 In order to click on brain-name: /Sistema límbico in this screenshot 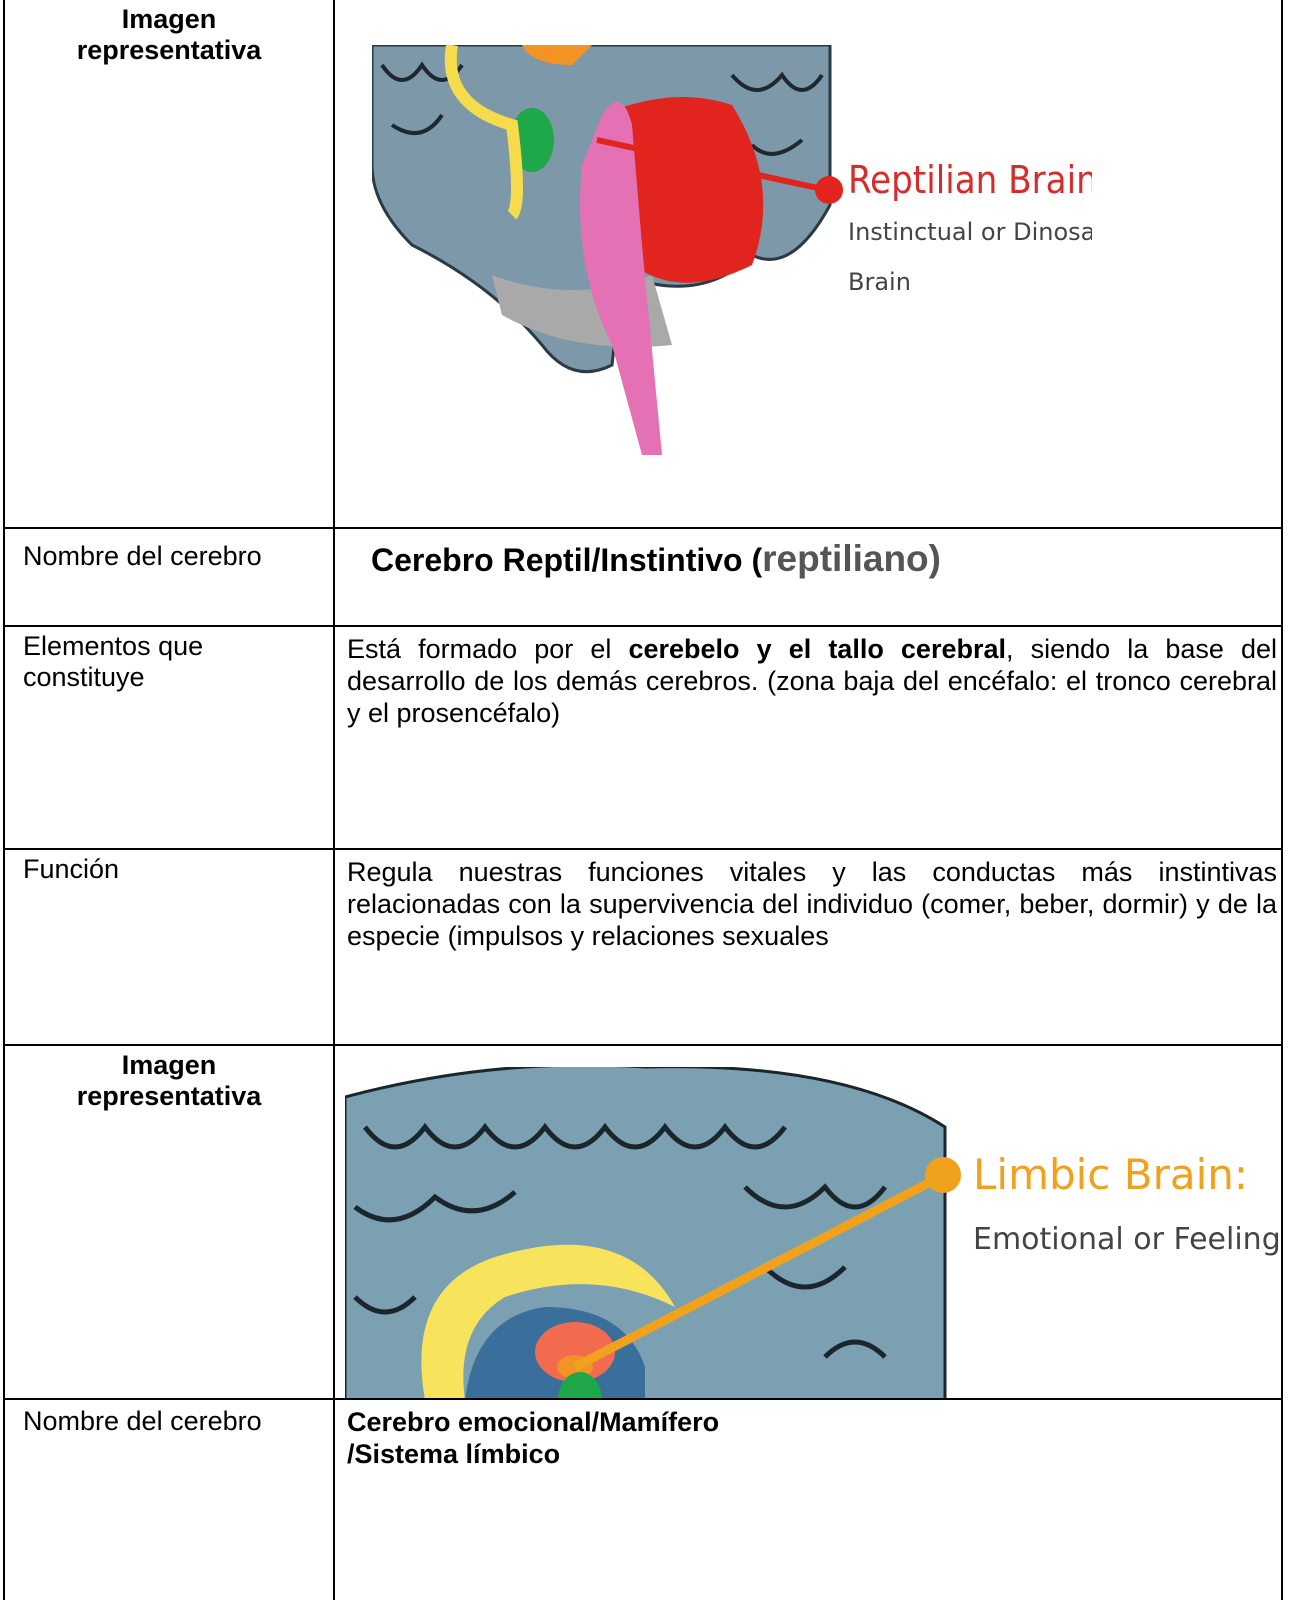, I will do `click(454, 1454)`.